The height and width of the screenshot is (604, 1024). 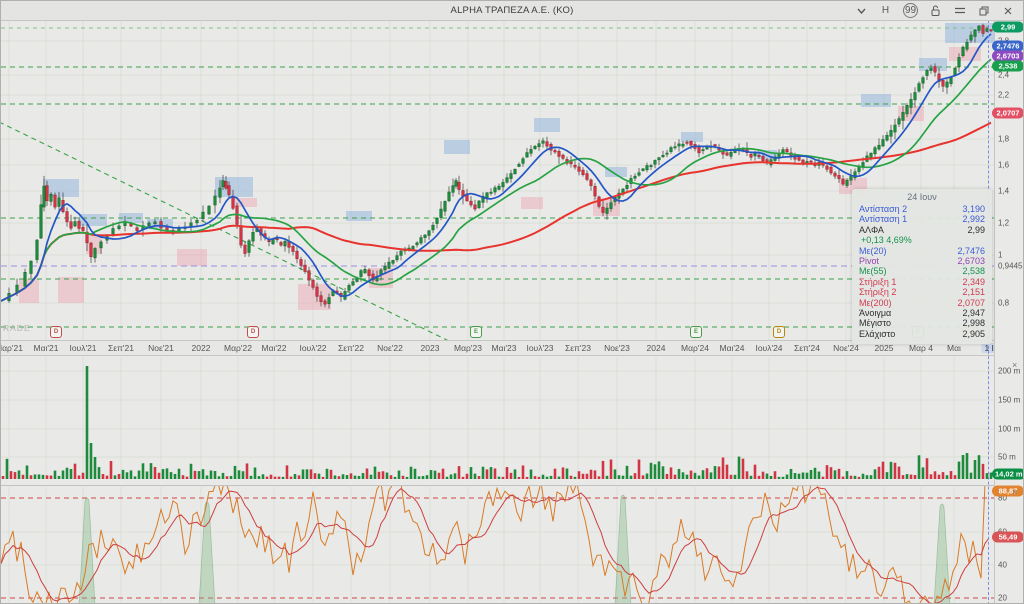 I want to click on oscillator-tick-label: 80, so click(x=1002, y=498).